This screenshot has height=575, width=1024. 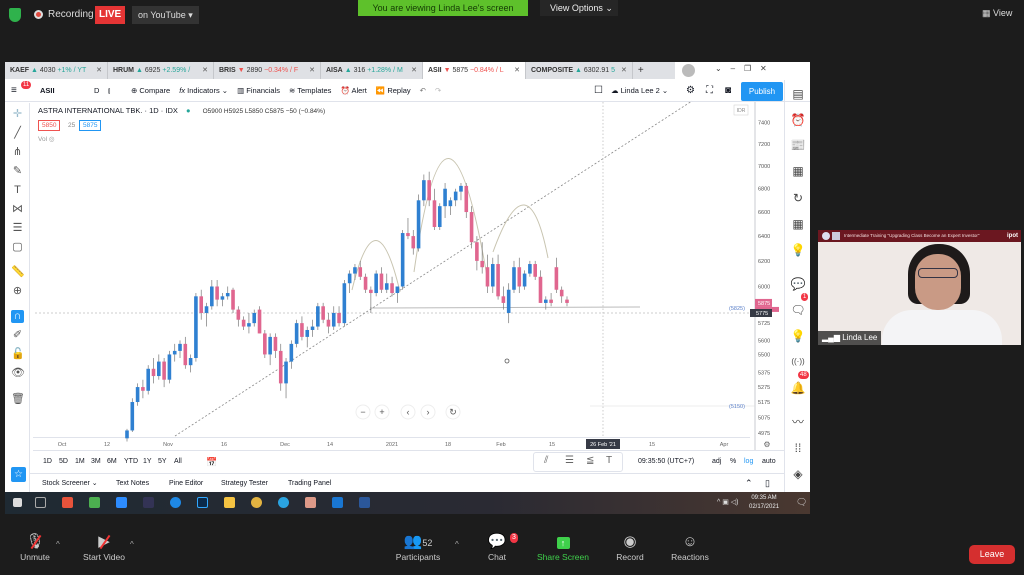 What do you see at coordinates (58, 544) in the screenshot?
I see `audio-options-chevron-icon: ^` at bounding box center [58, 544].